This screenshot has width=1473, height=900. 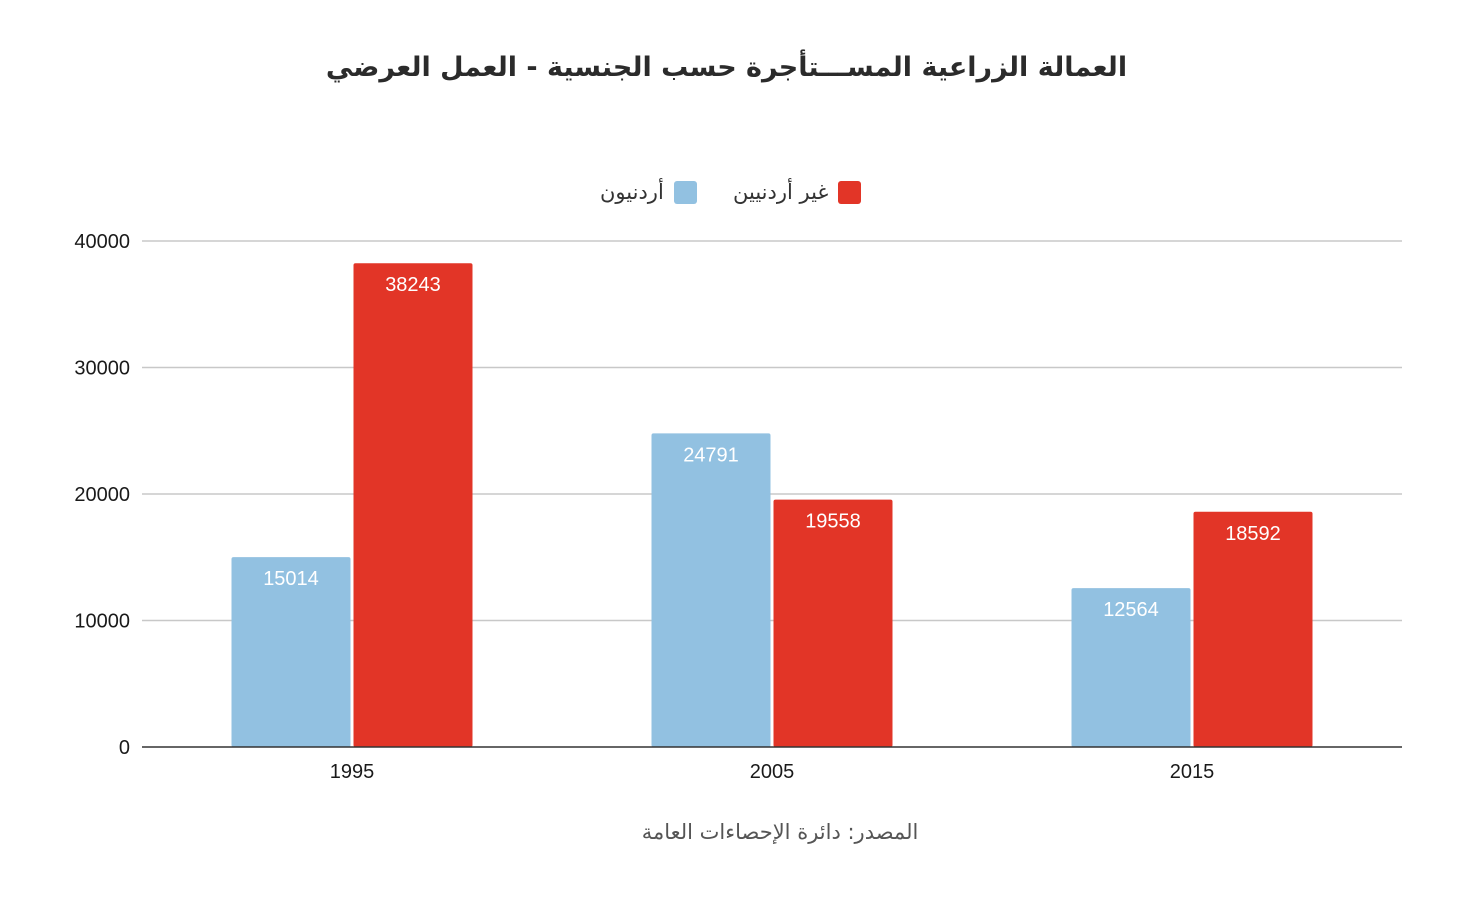 I want to click on legend-label-non-jordanians: غير أردنيين, so click(x=781, y=192).